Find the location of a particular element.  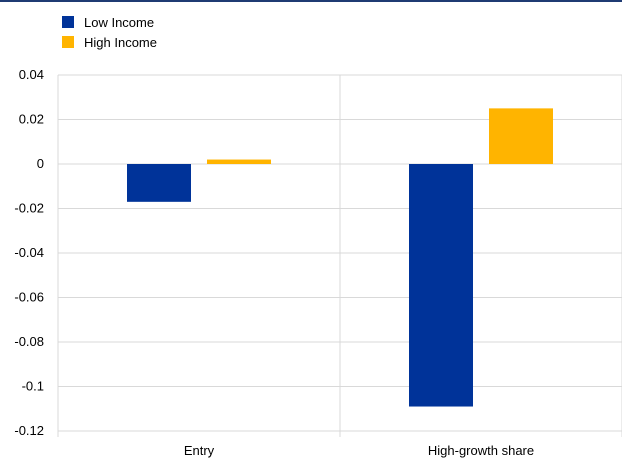

legend-swatch-low-income is located at coordinates (68, 22).